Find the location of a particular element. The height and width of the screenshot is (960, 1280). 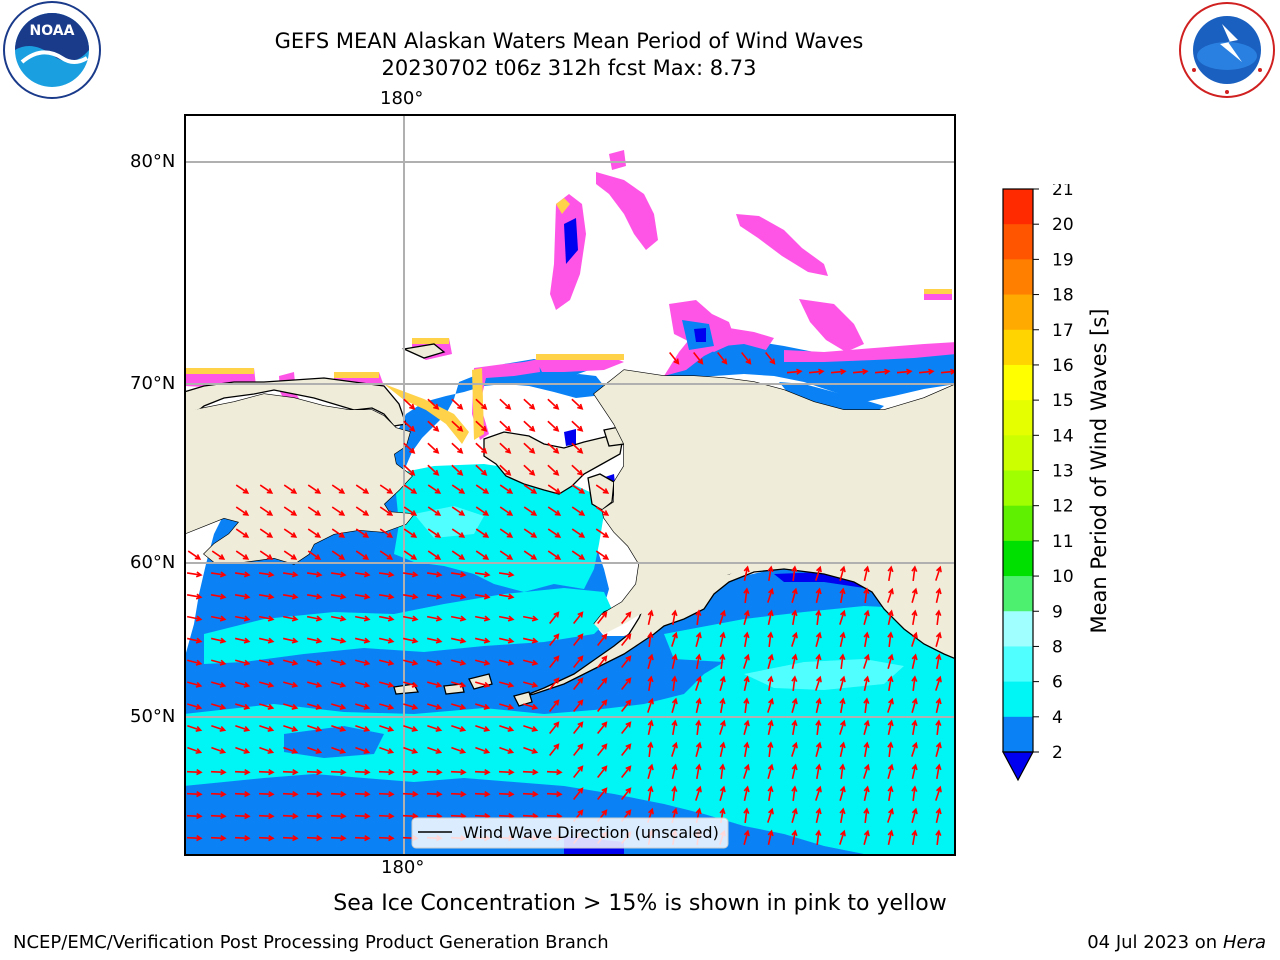

colorbar-ticks: 21 20 19 18 17 16 15 14 13 12 11 10 9 8 6 4 2 is located at coordinates (1053, 473).